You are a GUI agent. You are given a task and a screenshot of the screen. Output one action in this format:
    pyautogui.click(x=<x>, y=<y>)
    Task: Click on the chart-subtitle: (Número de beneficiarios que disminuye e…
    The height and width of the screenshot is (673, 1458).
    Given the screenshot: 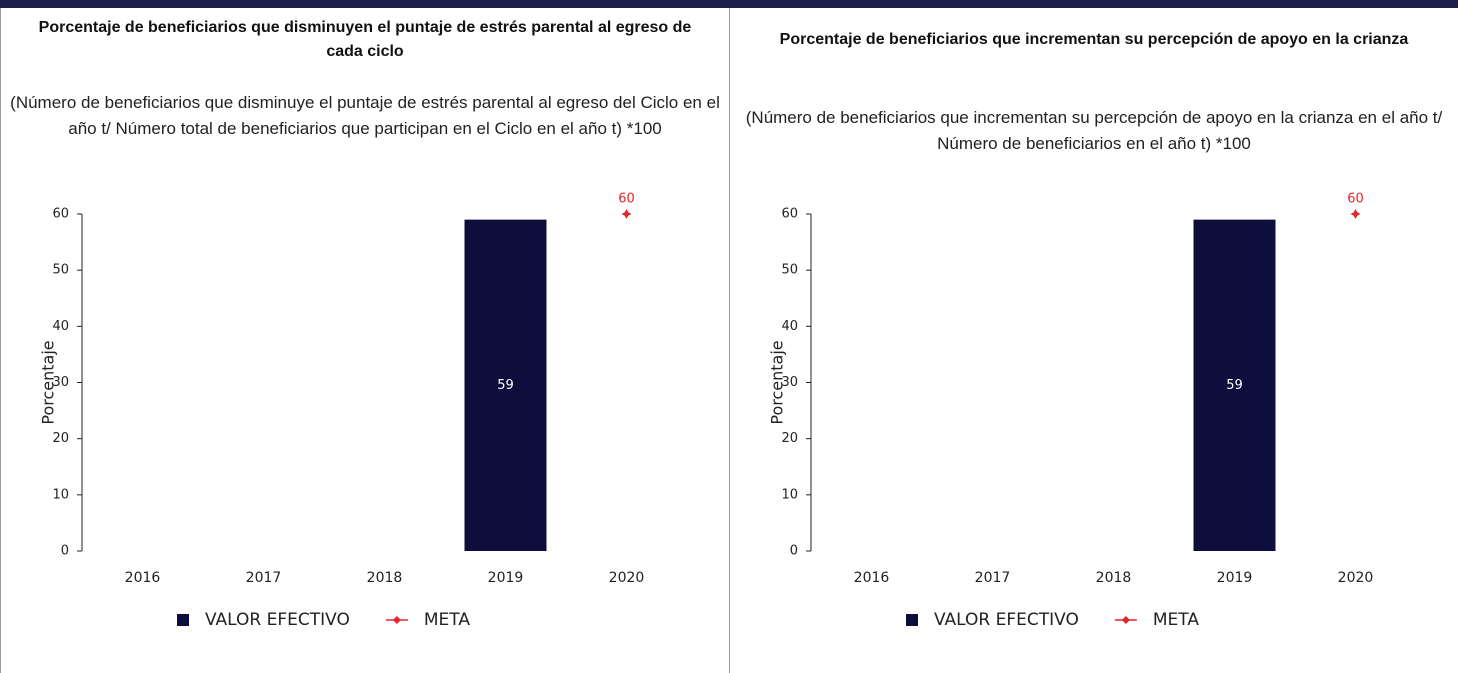 What is the action you would take?
    pyautogui.click(x=365, y=115)
    